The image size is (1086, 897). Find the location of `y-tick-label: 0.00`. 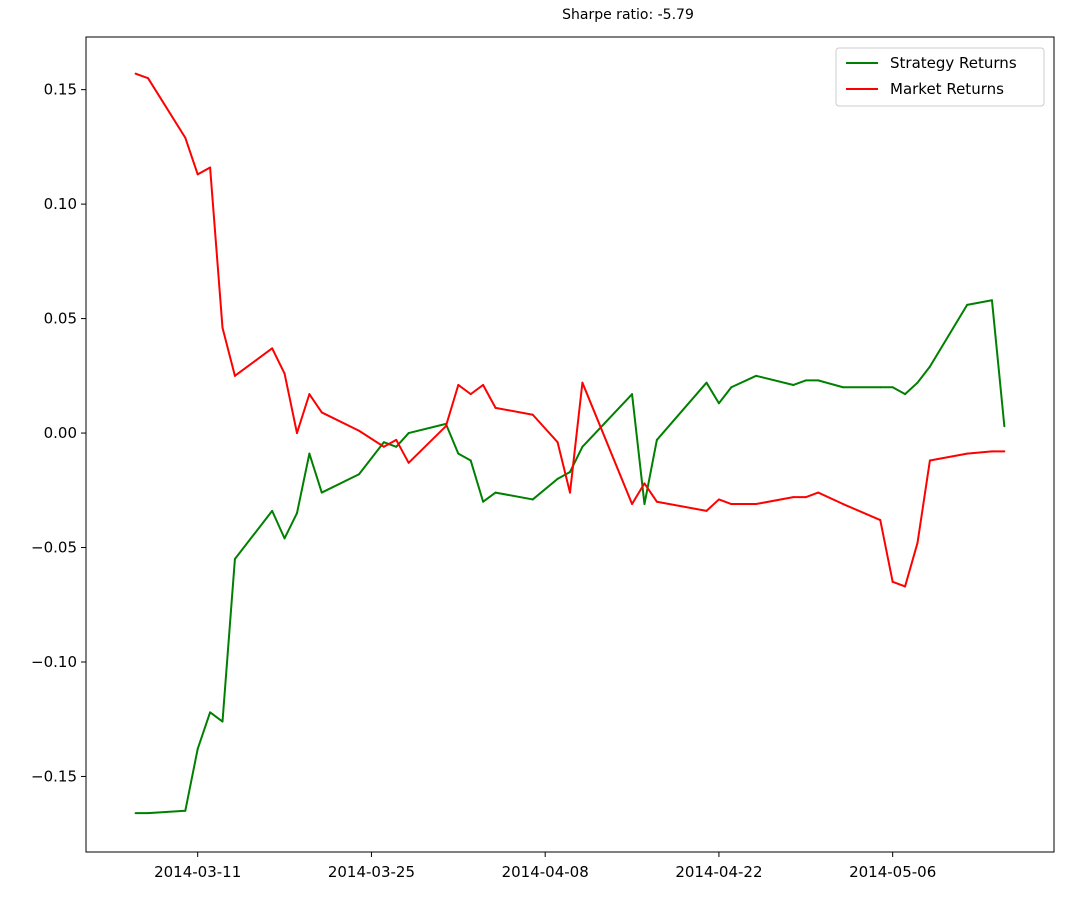

y-tick-label: 0.00 is located at coordinates (60, 433).